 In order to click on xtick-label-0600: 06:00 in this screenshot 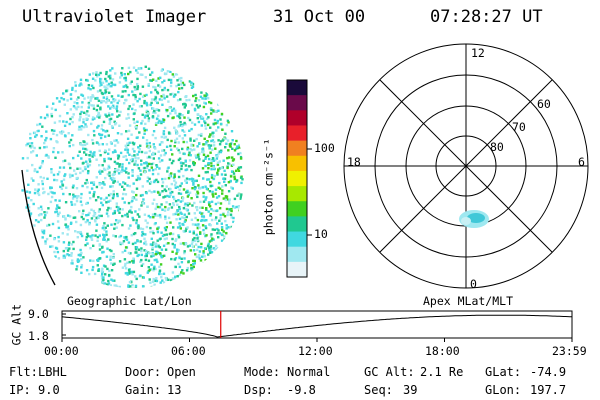, I will do `click(188, 351)`.